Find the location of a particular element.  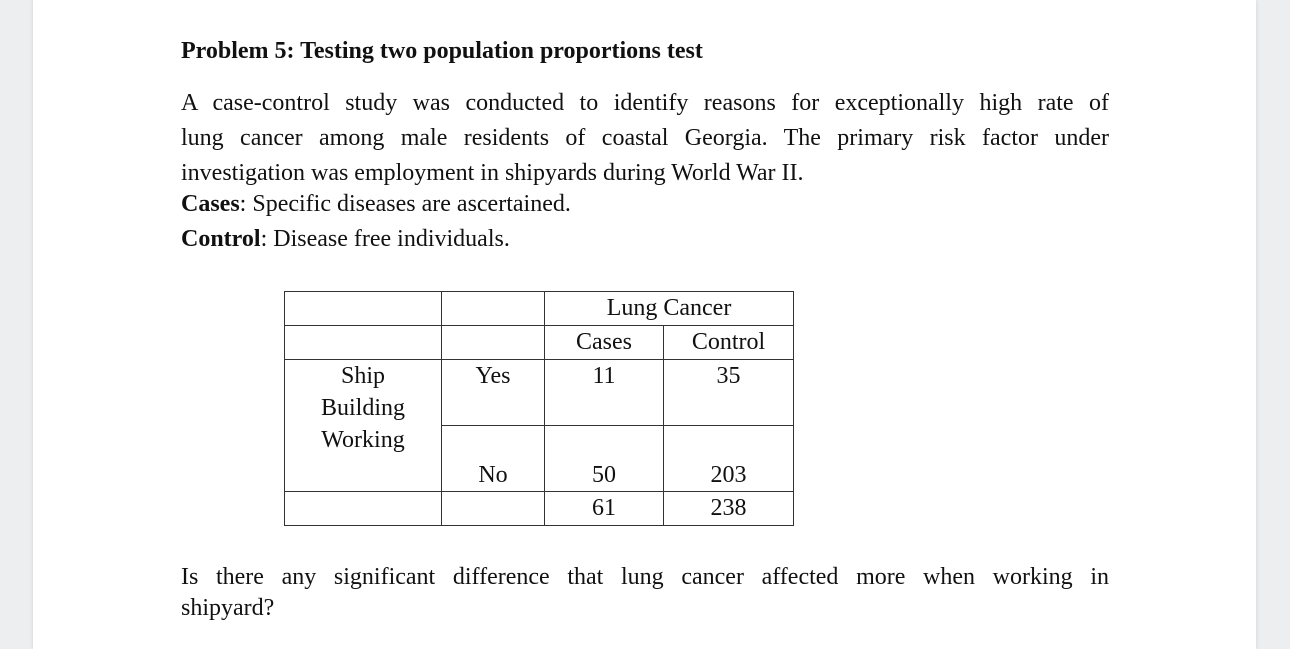

control-definition: Control: Disease free individuals. is located at coordinates (345, 239).